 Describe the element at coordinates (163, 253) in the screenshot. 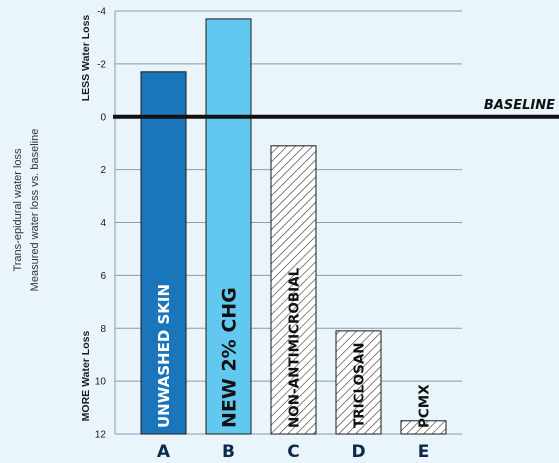

I see `bar-a` at that location.